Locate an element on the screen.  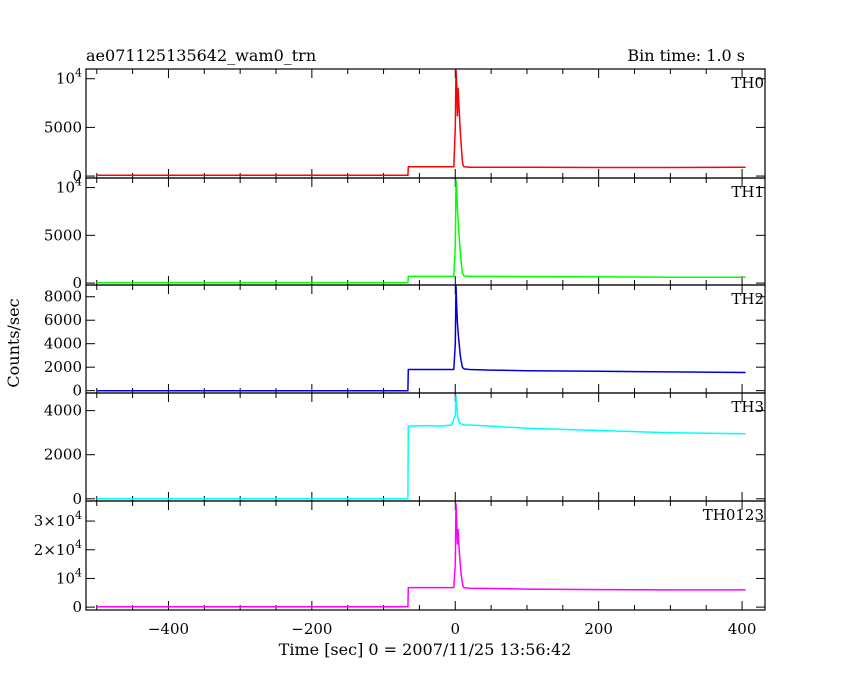
x-tick-label: −200 is located at coordinates (311, 629).